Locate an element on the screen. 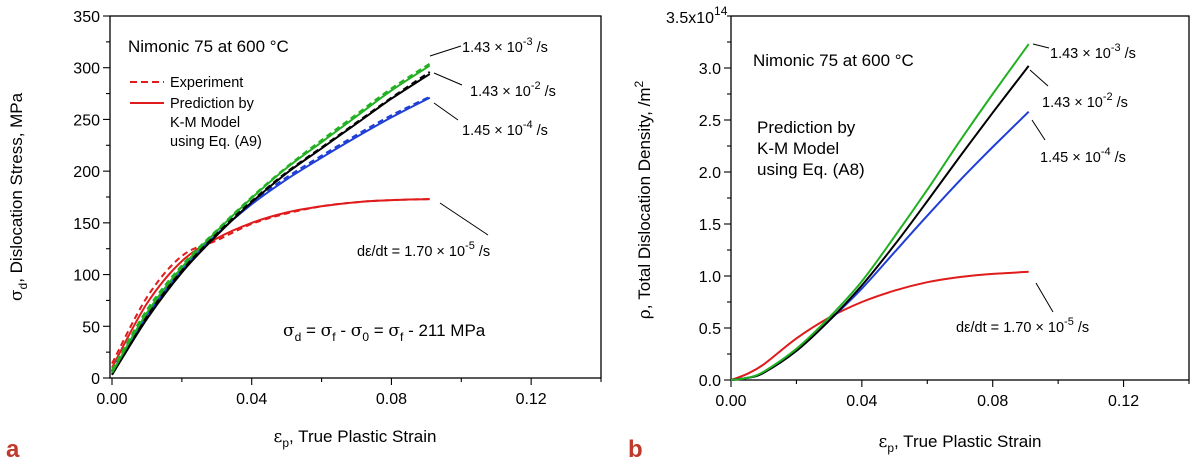 This screenshot has height=471, width=1194. legend-prediction-line-2: K-M Model is located at coordinates (205, 123).